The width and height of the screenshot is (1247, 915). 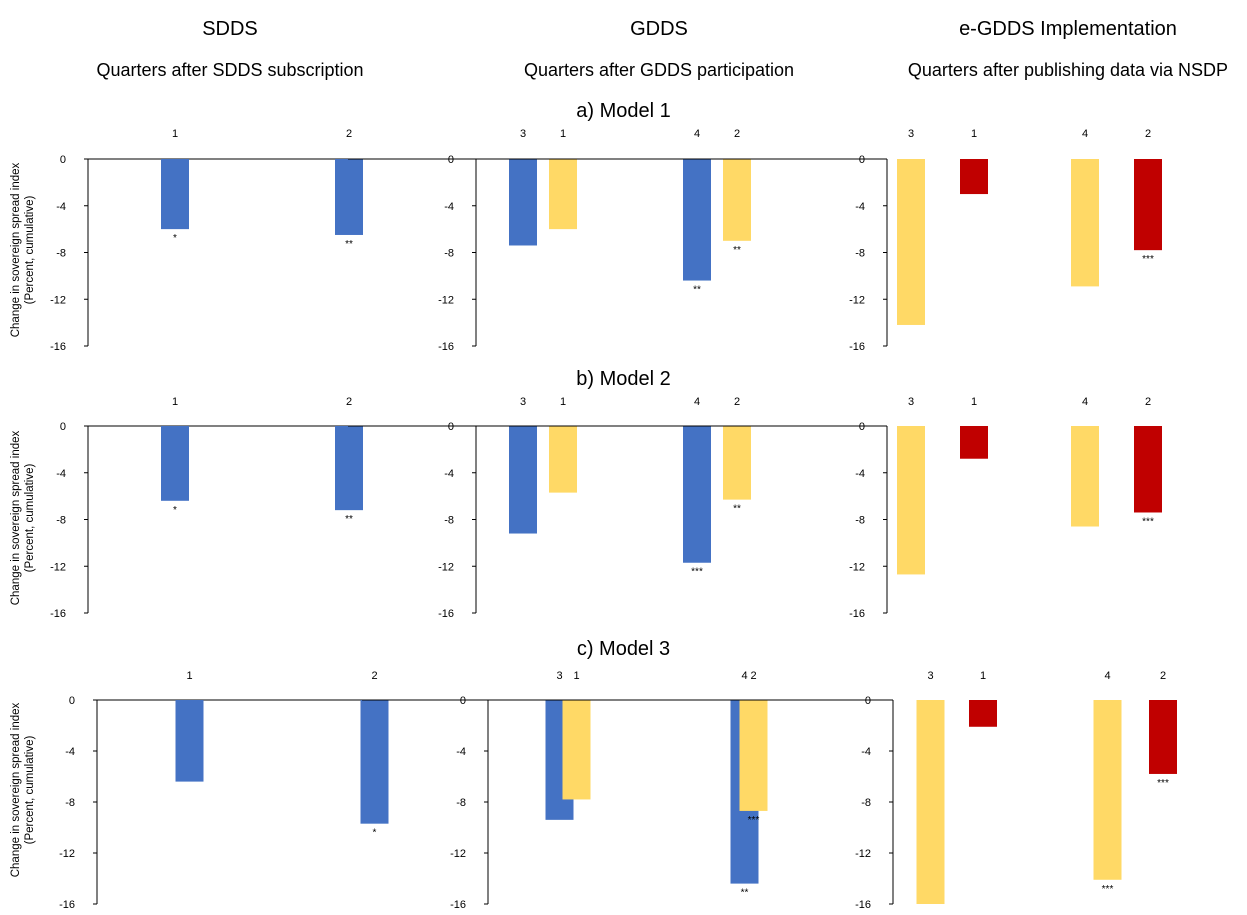 What do you see at coordinates (63, 160) in the screenshot?
I see `model1-sdds-ytick-label: 0` at bounding box center [63, 160].